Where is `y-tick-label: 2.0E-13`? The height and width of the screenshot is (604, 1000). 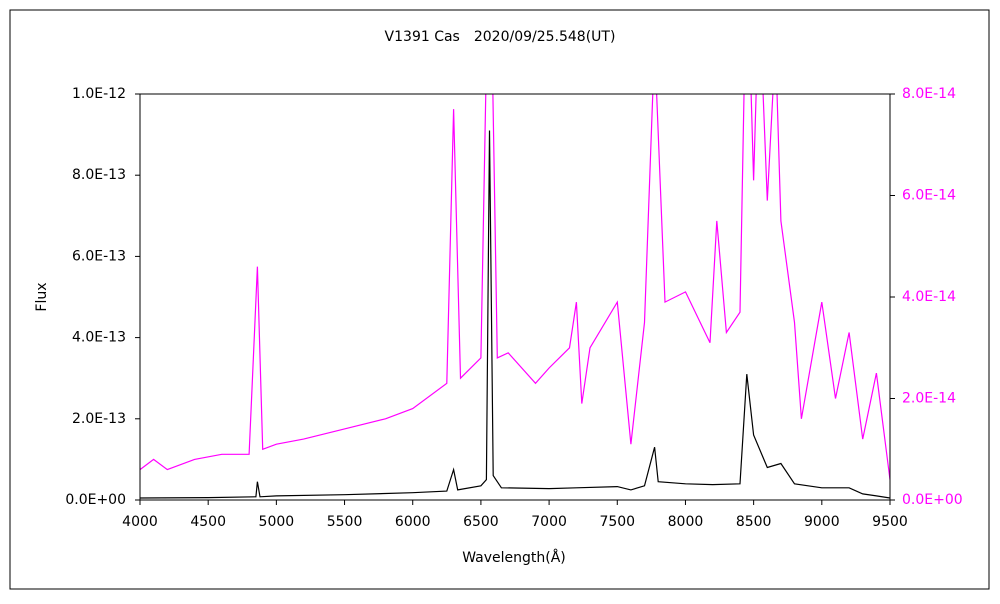
y-tick-label: 2.0E-13 is located at coordinates (99, 419).